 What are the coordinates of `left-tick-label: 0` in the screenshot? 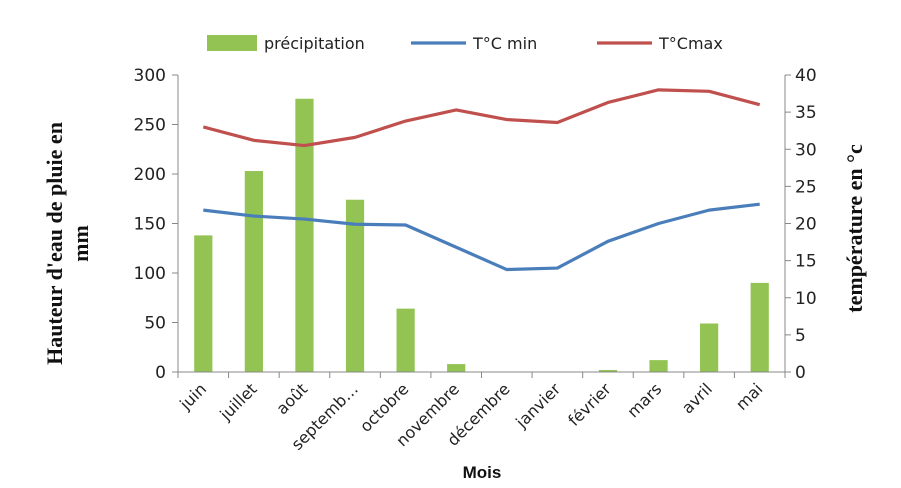 It's located at (160, 373).